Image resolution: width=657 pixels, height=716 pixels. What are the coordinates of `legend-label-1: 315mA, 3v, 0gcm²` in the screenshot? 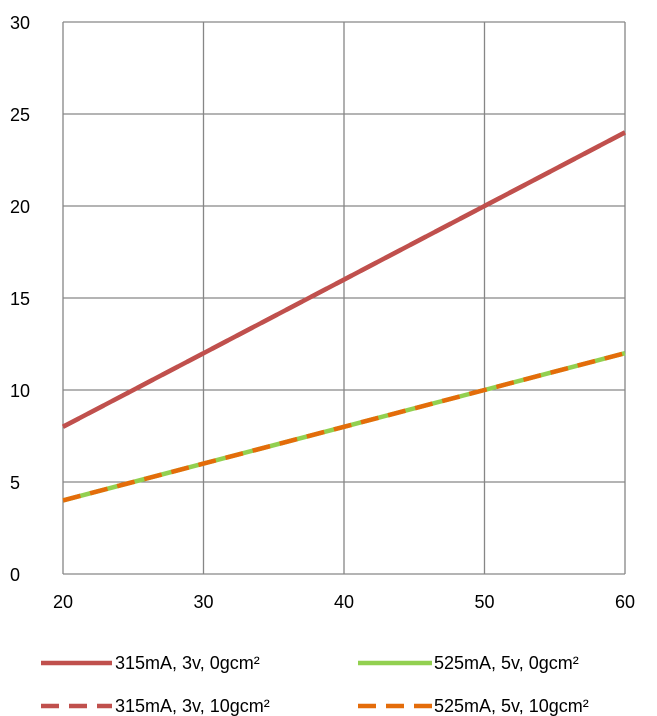 It's located at (187, 663).